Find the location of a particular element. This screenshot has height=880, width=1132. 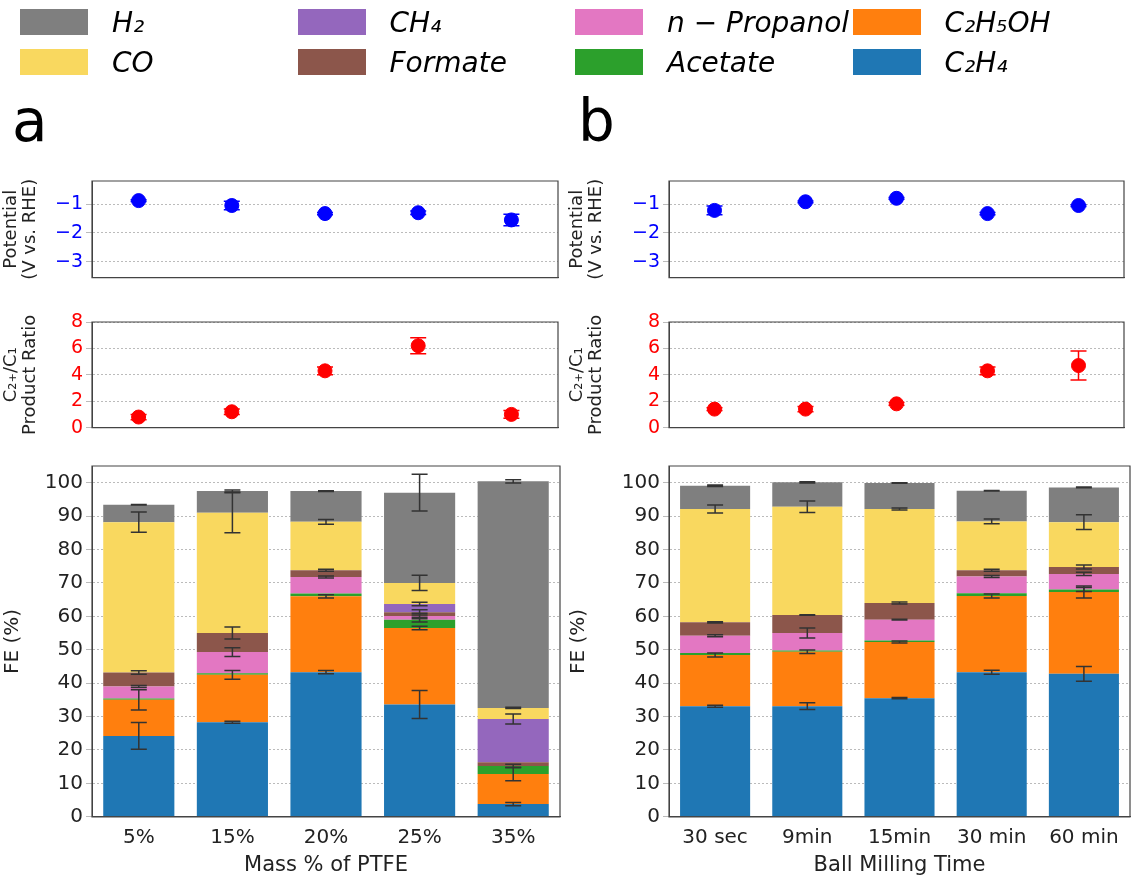

legend-label: CH₄ is located at coordinates (415, 22).